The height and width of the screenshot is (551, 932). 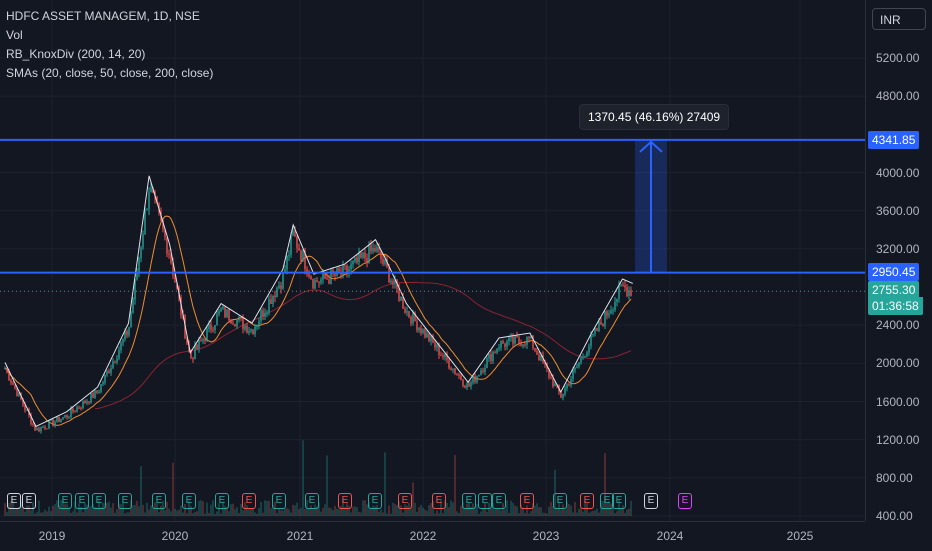 I want to click on time-axis: 2019 2020 2021 2022 2023 2024 2025, so click(x=432, y=536).